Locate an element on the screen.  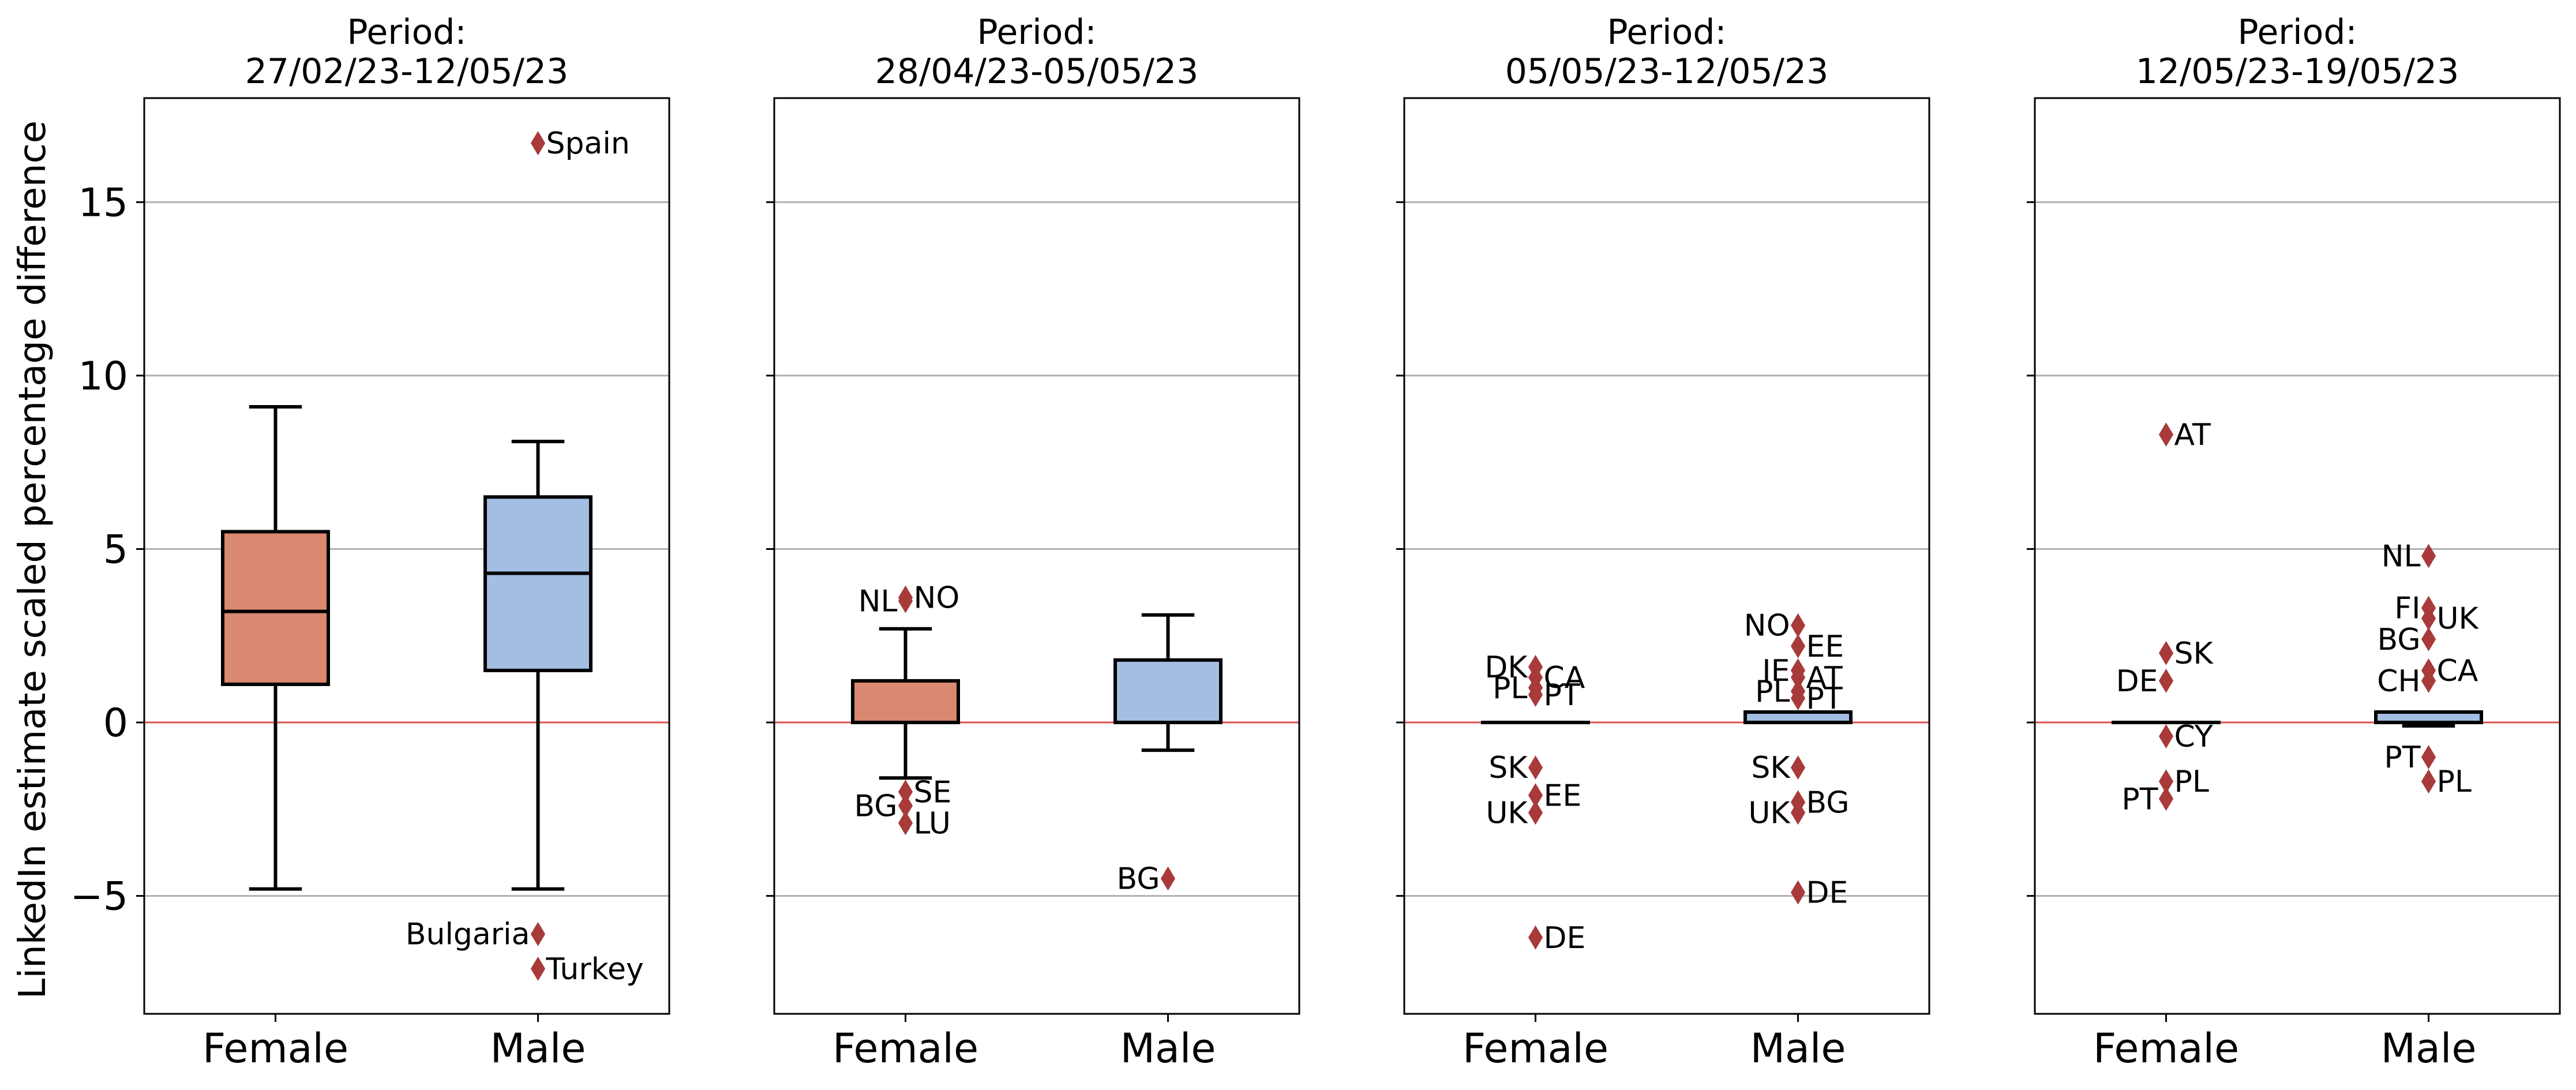
flier: AT is located at coordinates (2184, 435).